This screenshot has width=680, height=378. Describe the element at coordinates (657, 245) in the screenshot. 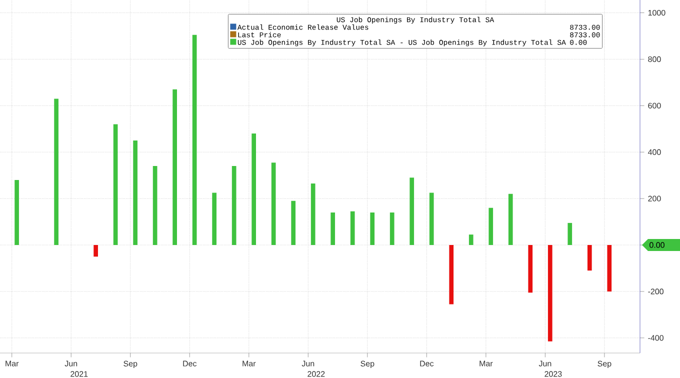

I see `text: 0.00` at that location.